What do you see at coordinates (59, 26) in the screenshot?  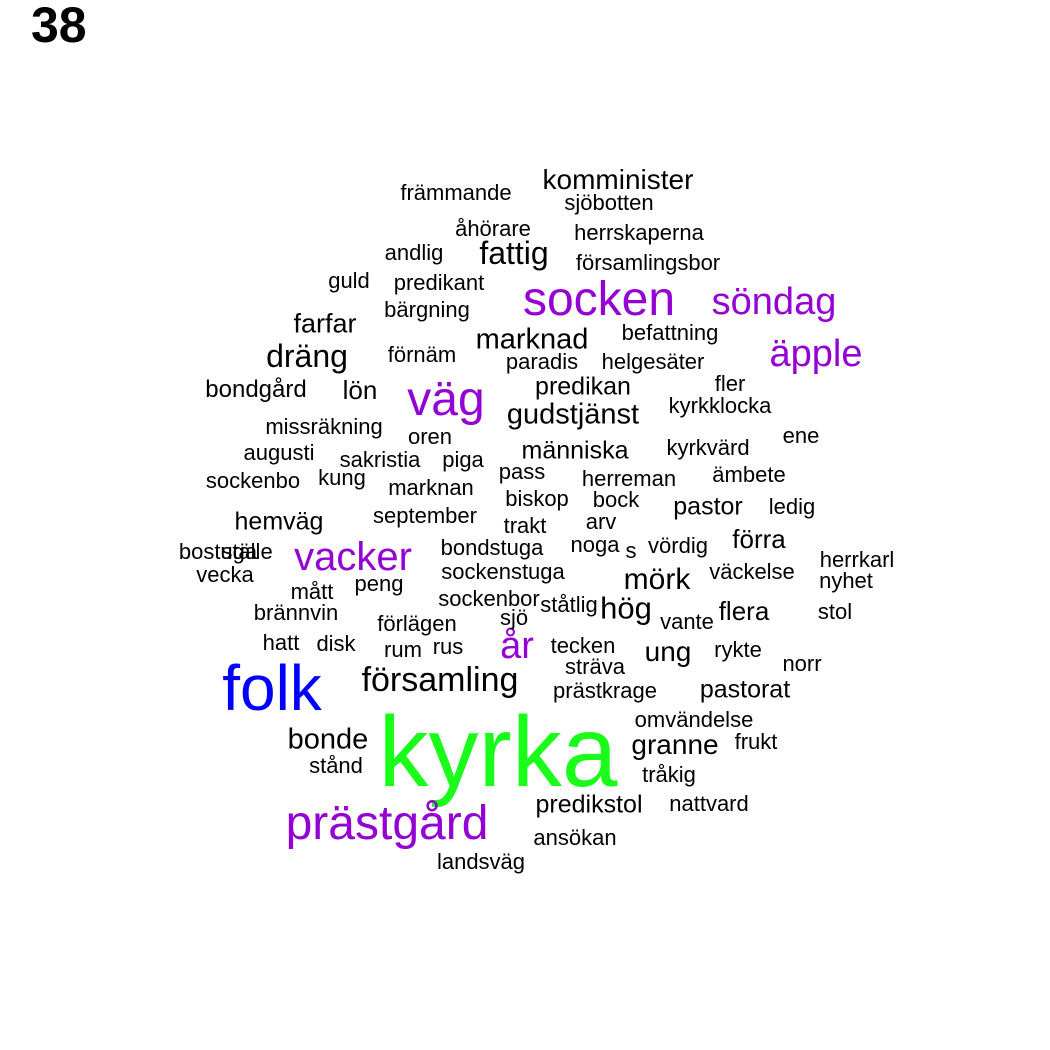 I see `page-label: 38` at bounding box center [59, 26].